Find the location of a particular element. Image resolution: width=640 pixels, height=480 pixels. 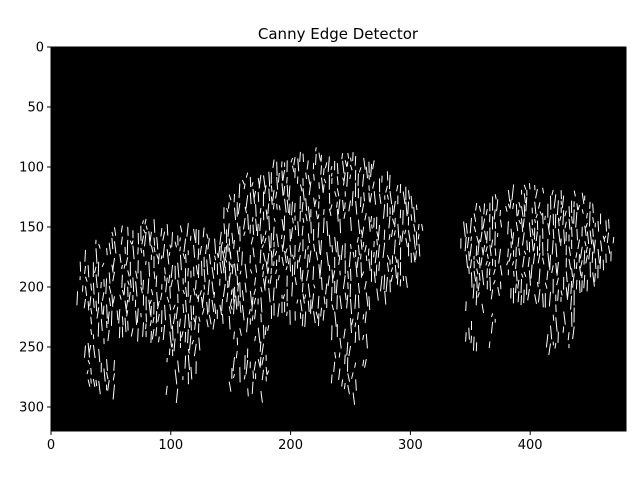

y-tick-label: 150 is located at coordinates (31, 228).